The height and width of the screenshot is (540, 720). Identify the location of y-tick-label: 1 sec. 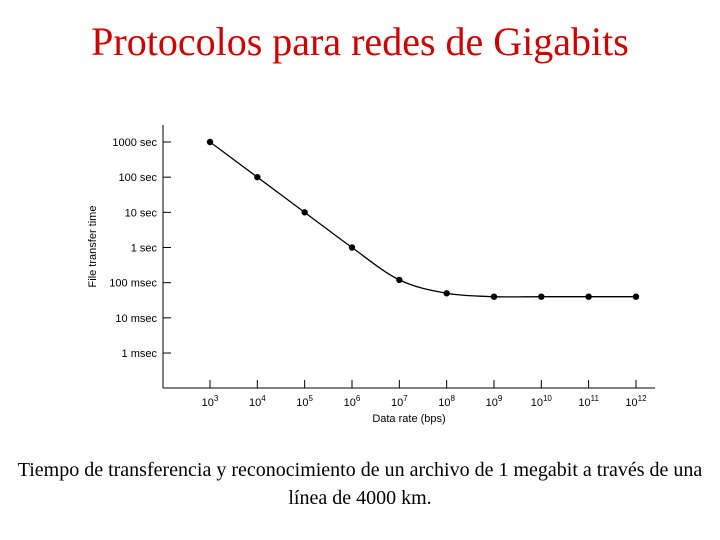
(144, 249).